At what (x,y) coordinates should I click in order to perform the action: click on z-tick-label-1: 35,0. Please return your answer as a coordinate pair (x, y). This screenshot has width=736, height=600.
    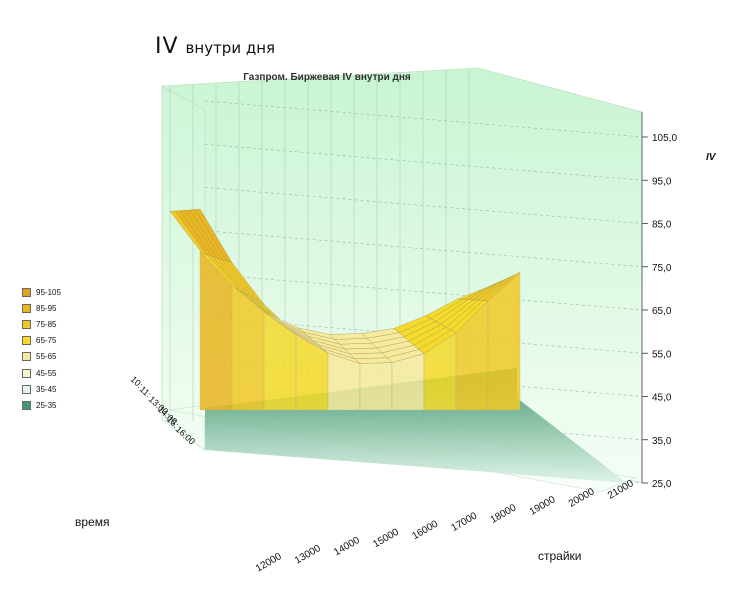
    Looking at the image, I should click on (662, 441).